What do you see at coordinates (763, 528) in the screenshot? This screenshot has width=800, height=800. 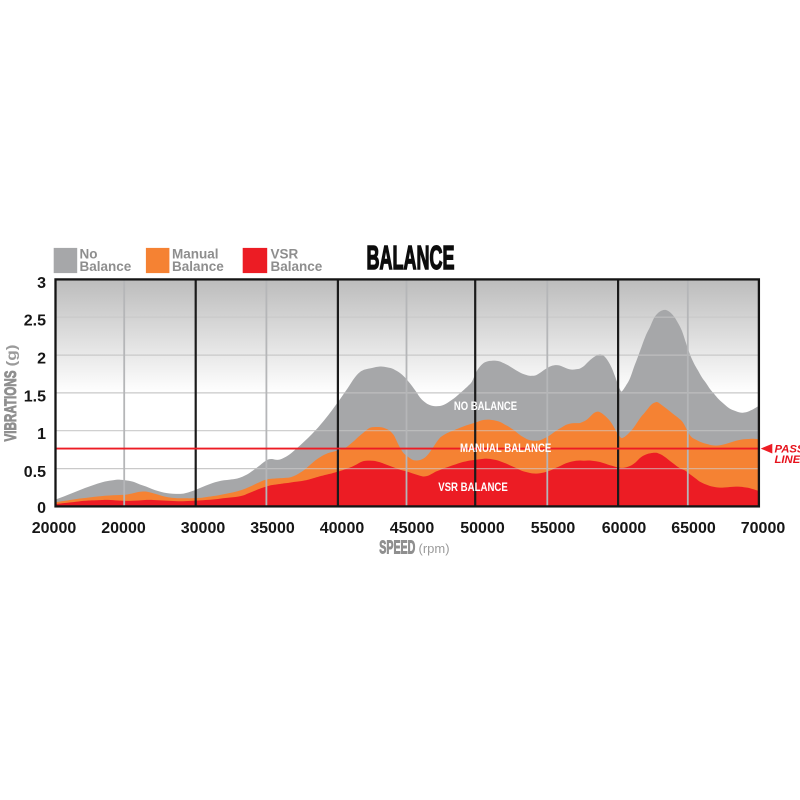 I see `svg-text: 70000` at bounding box center [763, 528].